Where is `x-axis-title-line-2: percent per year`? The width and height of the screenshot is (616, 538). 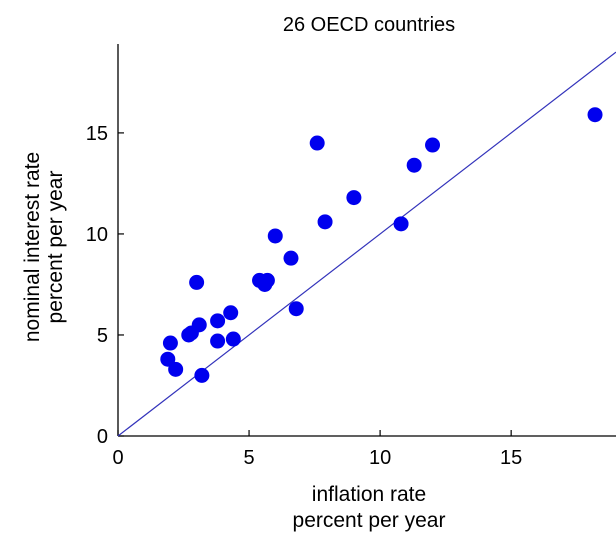
x-axis-title-line-2: percent per year is located at coordinates (369, 520).